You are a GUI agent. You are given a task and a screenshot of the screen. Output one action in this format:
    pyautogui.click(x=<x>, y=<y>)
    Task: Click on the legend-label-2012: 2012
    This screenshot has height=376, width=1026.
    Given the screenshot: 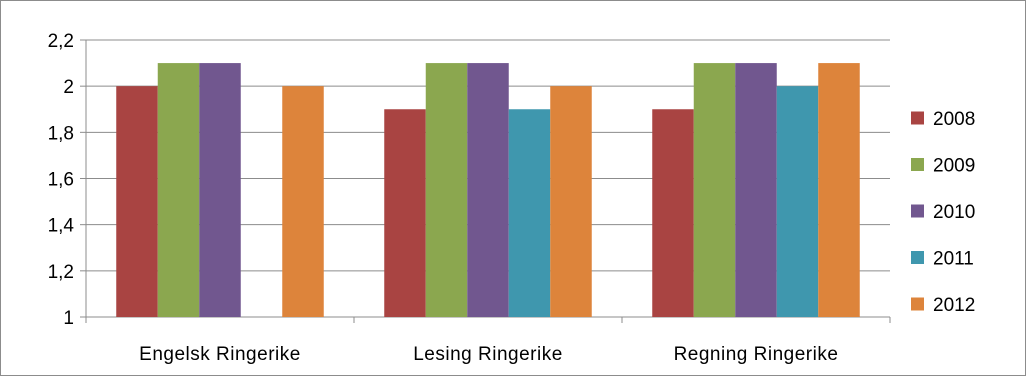 What is the action you would take?
    pyautogui.click(x=954, y=305)
    